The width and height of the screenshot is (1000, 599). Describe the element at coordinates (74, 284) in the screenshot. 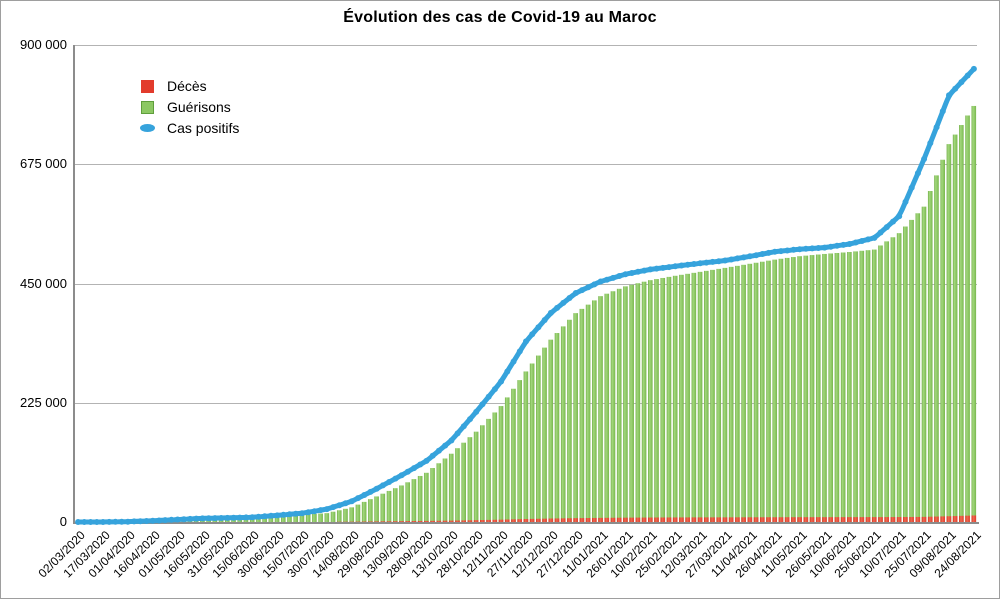

I see `y-axis-line` at that location.